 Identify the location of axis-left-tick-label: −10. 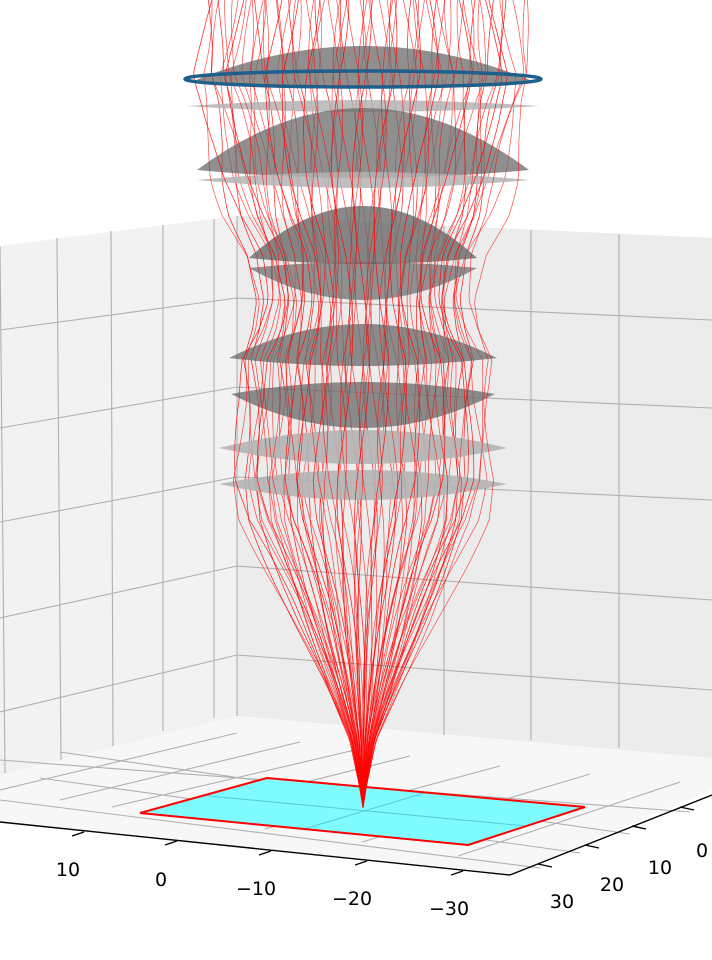
(256, 889).